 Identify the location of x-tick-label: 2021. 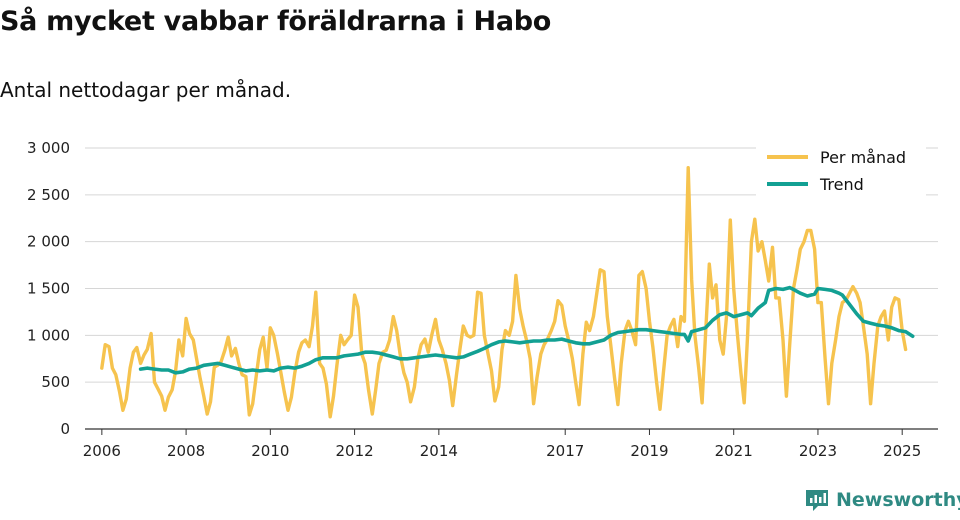
(734, 451).